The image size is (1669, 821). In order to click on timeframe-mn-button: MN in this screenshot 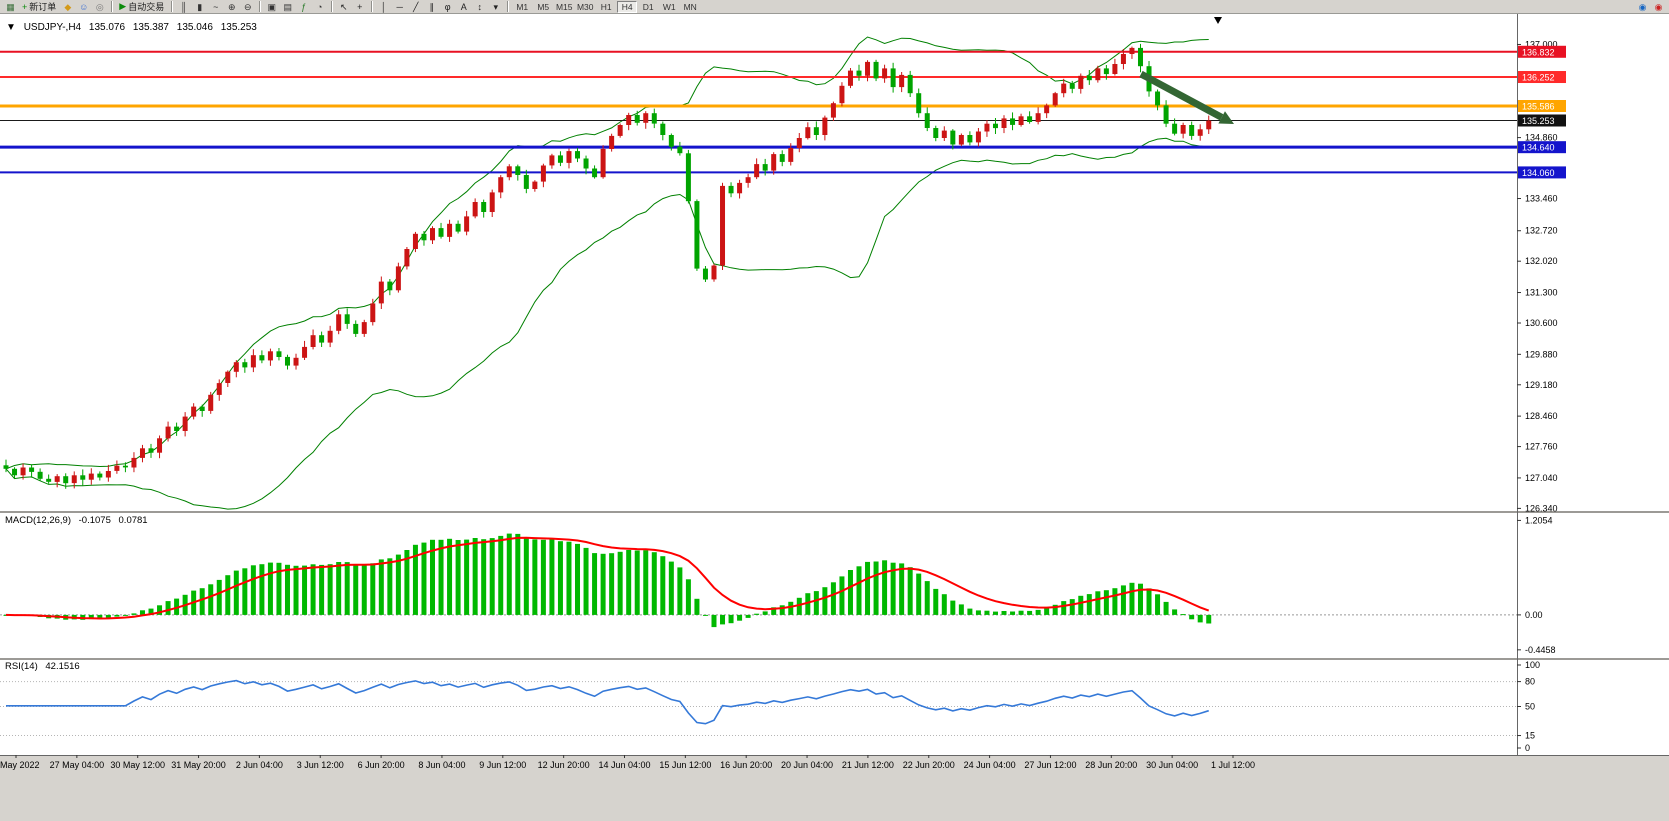, I will do `click(690, 6)`.